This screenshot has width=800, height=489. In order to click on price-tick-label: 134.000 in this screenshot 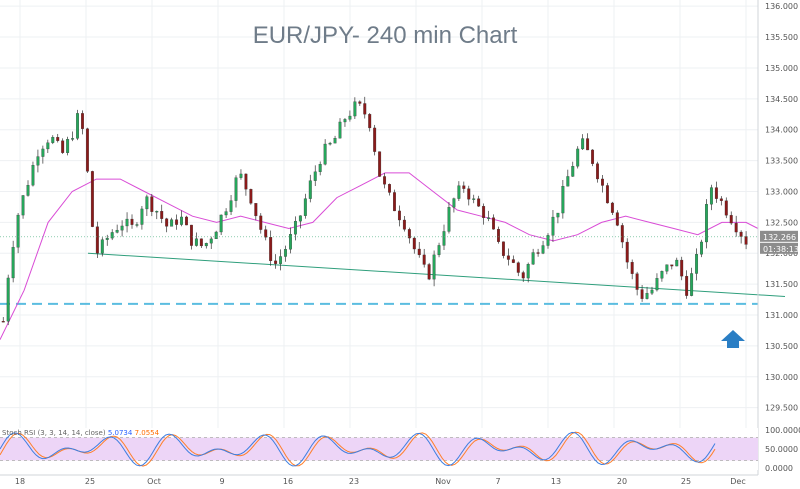, I will do `click(781, 130)`.